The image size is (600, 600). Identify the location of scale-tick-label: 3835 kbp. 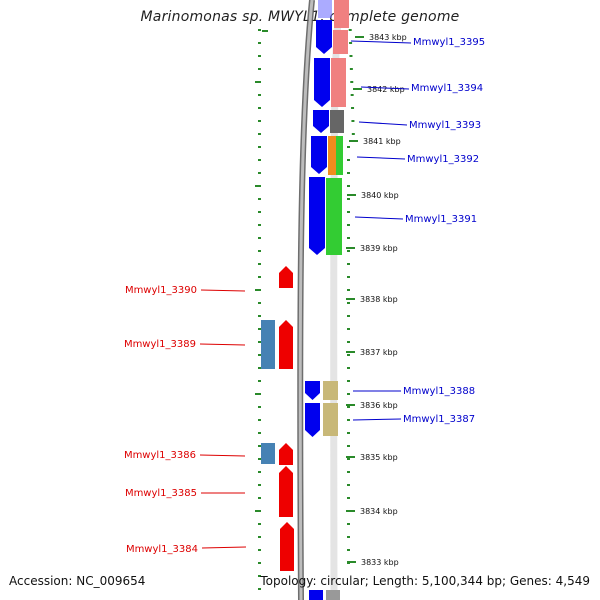
(379, 457).